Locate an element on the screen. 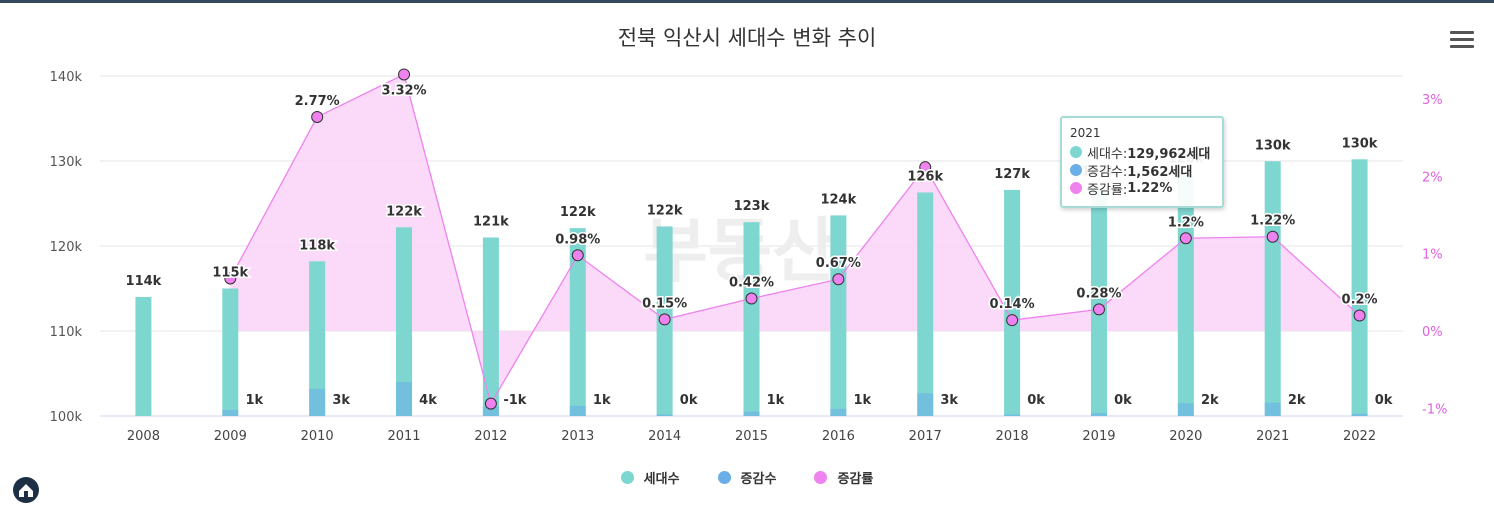 This screenshot has height=515, width=1494. y-left-tick-label: 120k is located at coordinates (66, 247).